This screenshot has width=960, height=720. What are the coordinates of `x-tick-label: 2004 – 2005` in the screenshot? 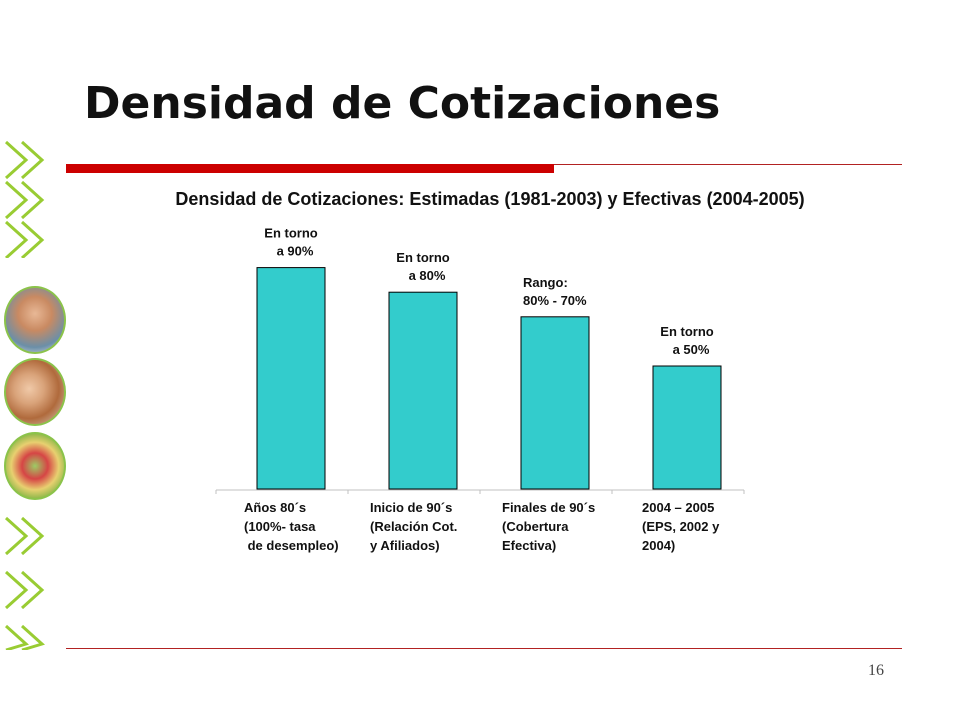 It's located at (678, 507).